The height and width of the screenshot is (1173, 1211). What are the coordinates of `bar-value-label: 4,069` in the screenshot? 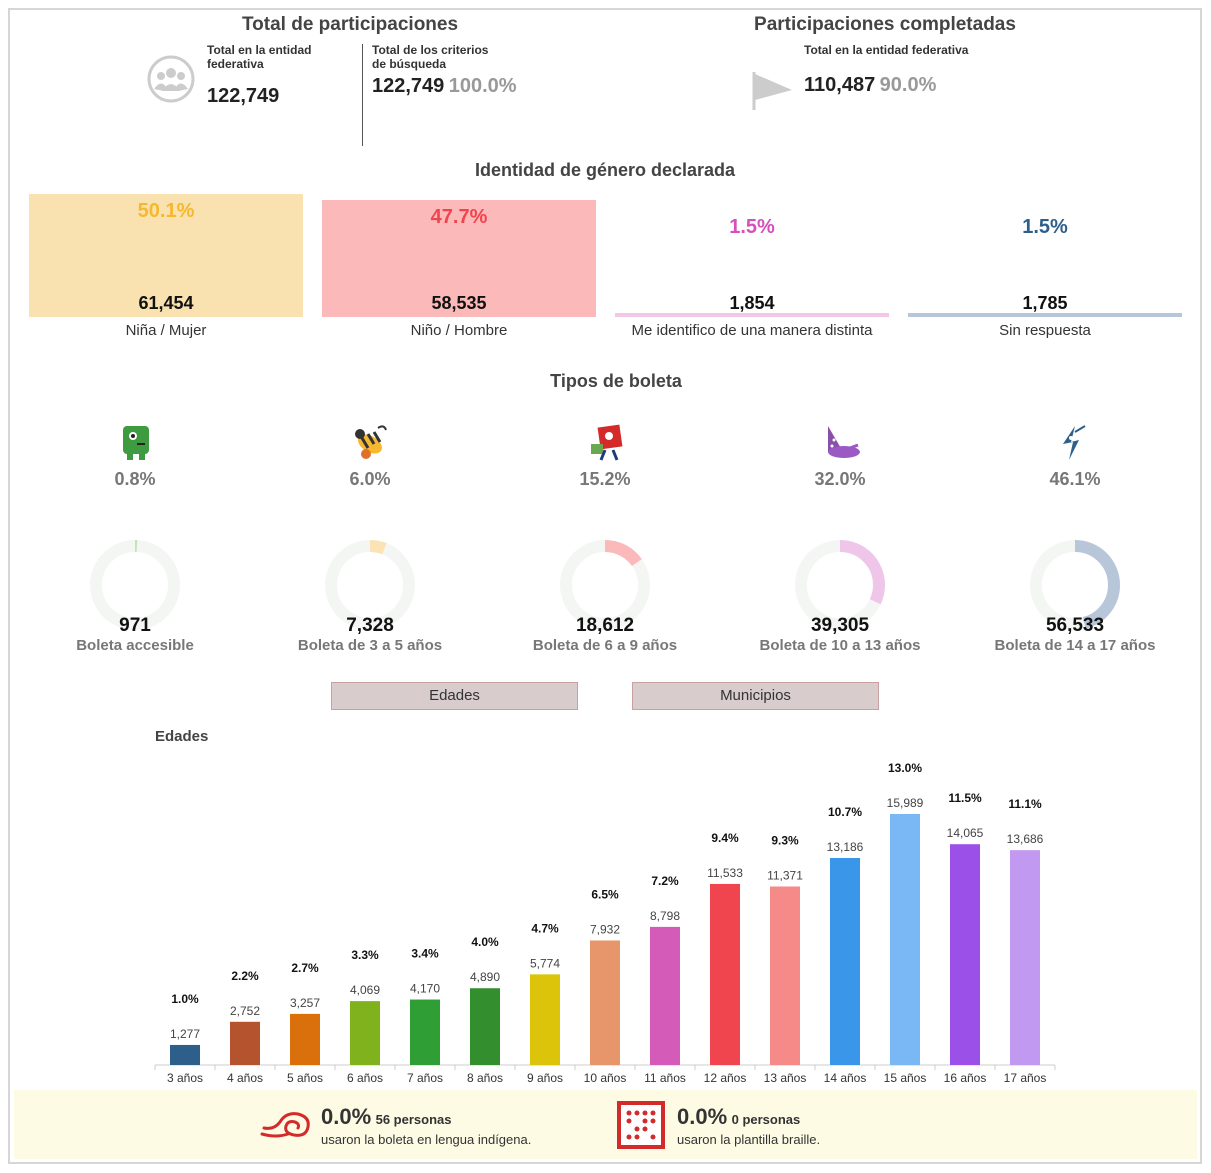 It's located at (365, 990).